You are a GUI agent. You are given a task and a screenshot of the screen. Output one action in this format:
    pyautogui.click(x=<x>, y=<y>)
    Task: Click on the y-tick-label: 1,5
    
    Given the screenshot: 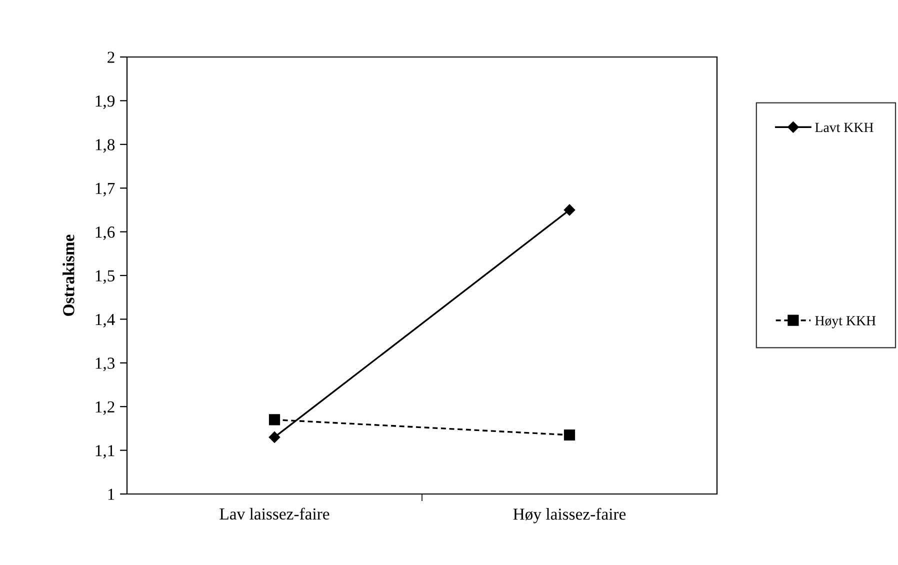 What is the action you would take?
    pyautogui.click(x=105, y=277)
    